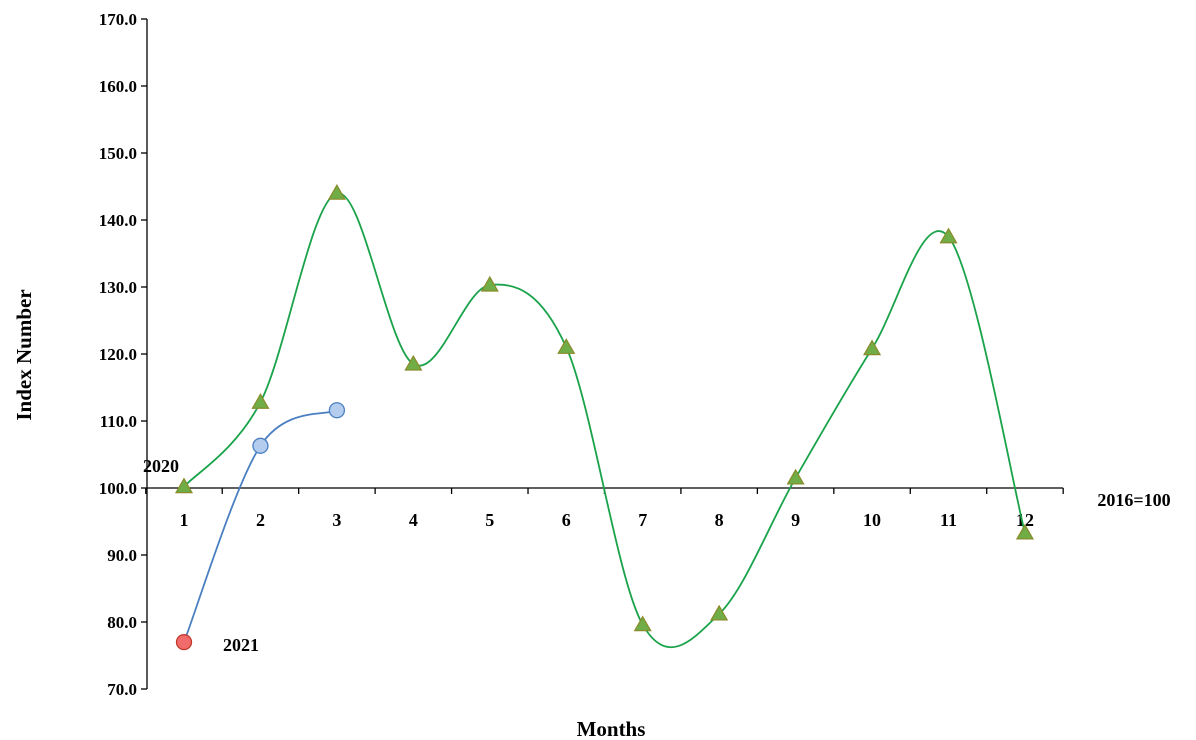 The width and height of the screenshot is (1196, 740). What do you see at coordinates (611, 728) in the screenshot?
I see `x-axis-title: Months` at bounding box center [611, 728].